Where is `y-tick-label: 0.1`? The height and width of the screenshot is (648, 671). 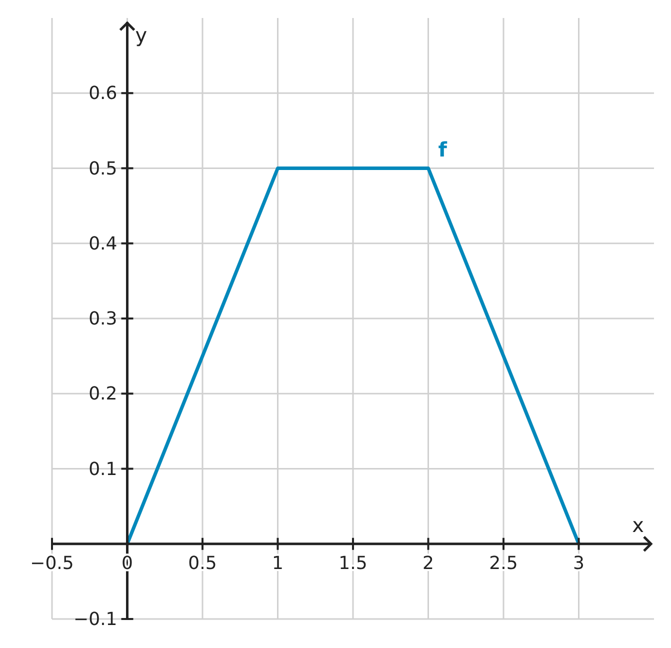 y-tick-label: 0.1 is located at coordinates (103, 469).